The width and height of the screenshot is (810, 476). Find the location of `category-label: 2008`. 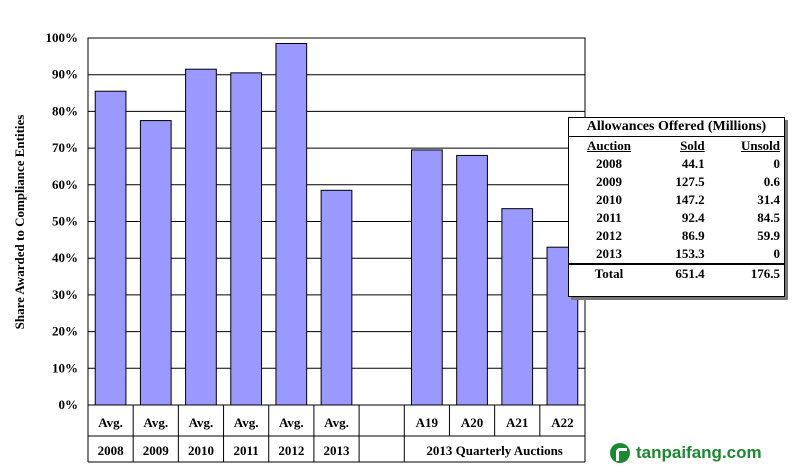

category-label: 2008 is located at coordinates (111, 450).